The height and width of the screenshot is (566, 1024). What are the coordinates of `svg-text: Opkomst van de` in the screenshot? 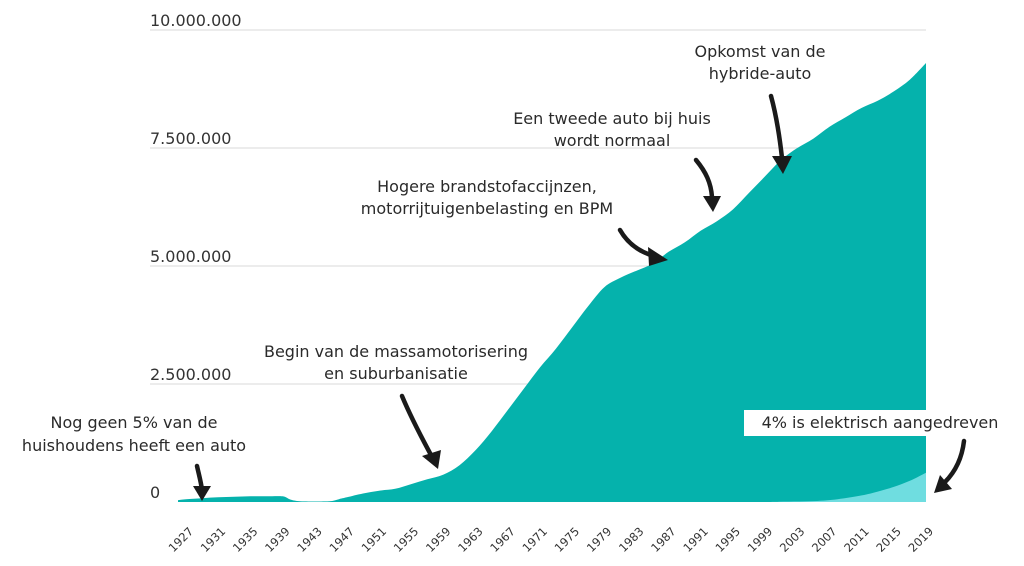 It's located at (759, 51).